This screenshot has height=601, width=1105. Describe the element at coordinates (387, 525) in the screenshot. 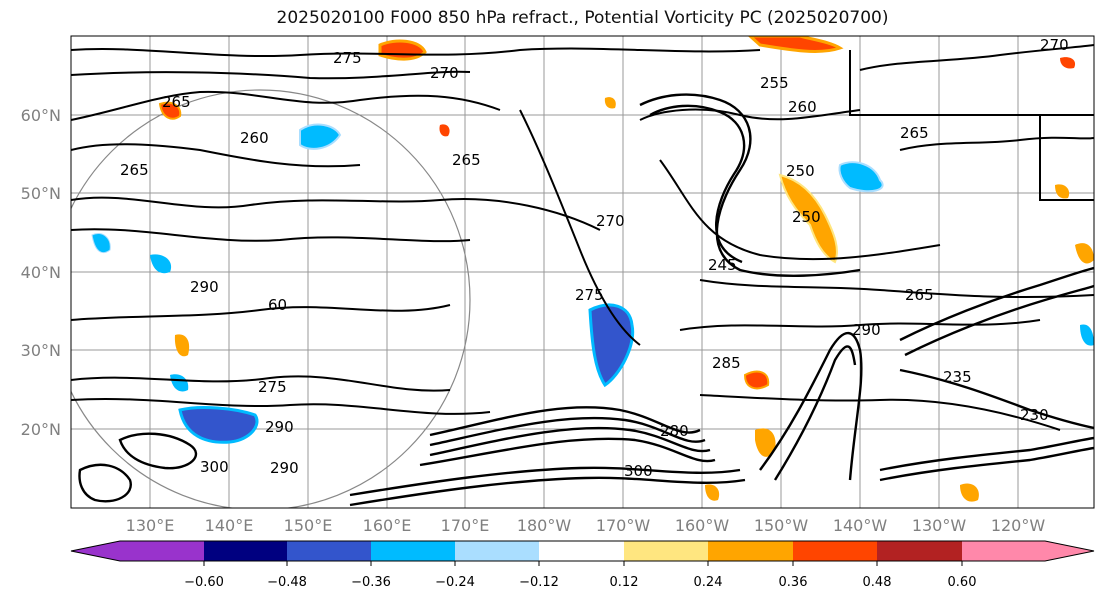

I see `lon-label: 160°E` at that location.